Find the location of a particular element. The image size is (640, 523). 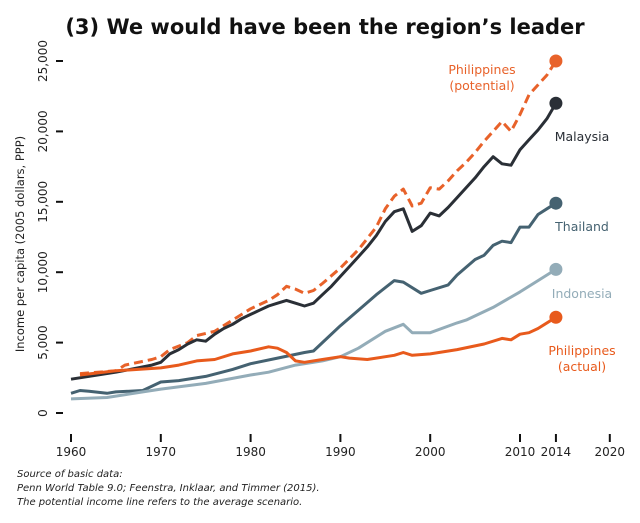

series-line-philippines-actual is located at coordinates (318, 346).